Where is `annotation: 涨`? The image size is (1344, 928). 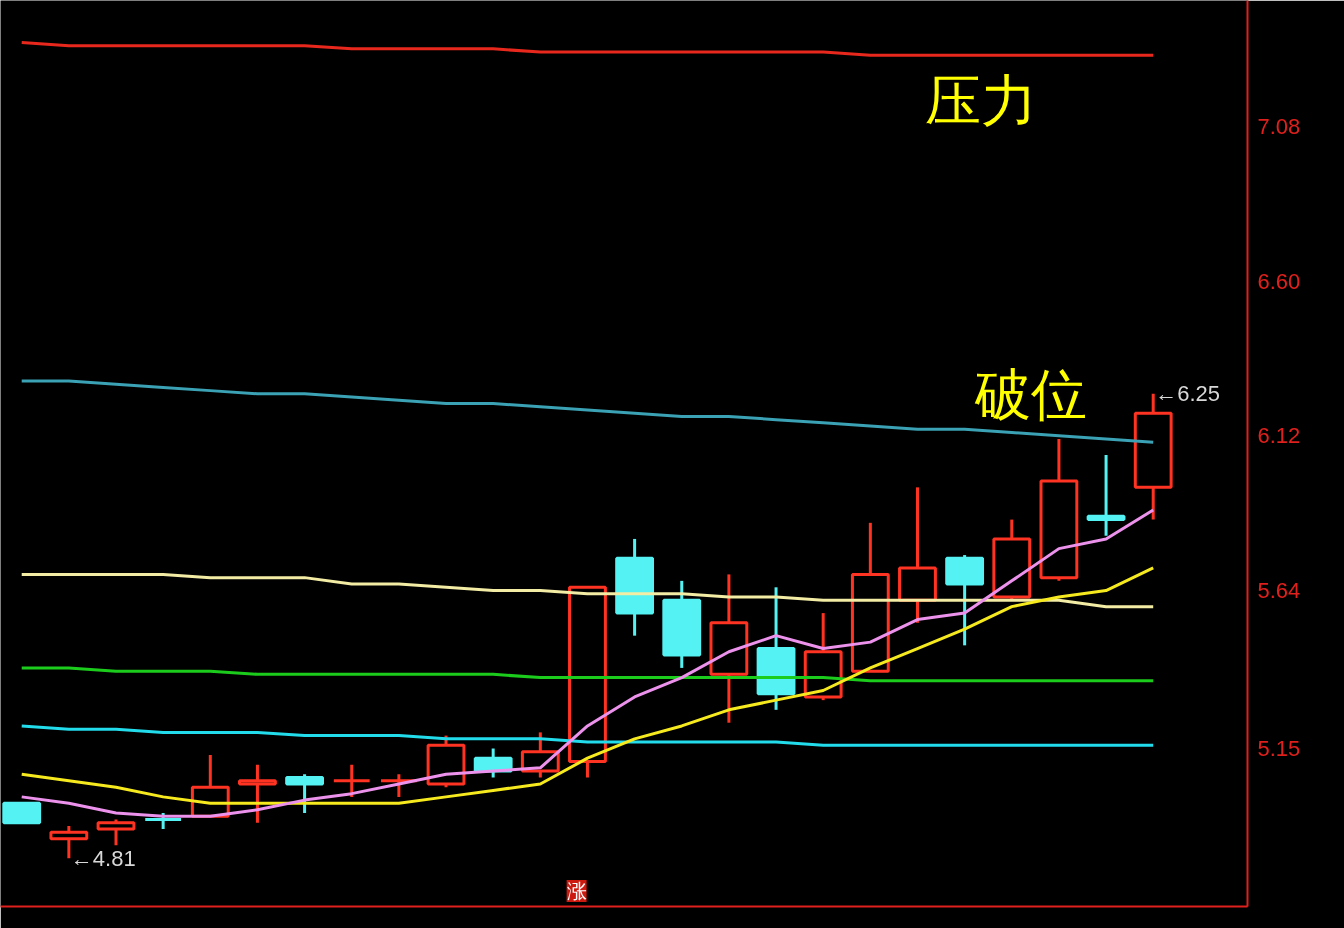
annotation: 涨 is located at coordinates (576, 891).